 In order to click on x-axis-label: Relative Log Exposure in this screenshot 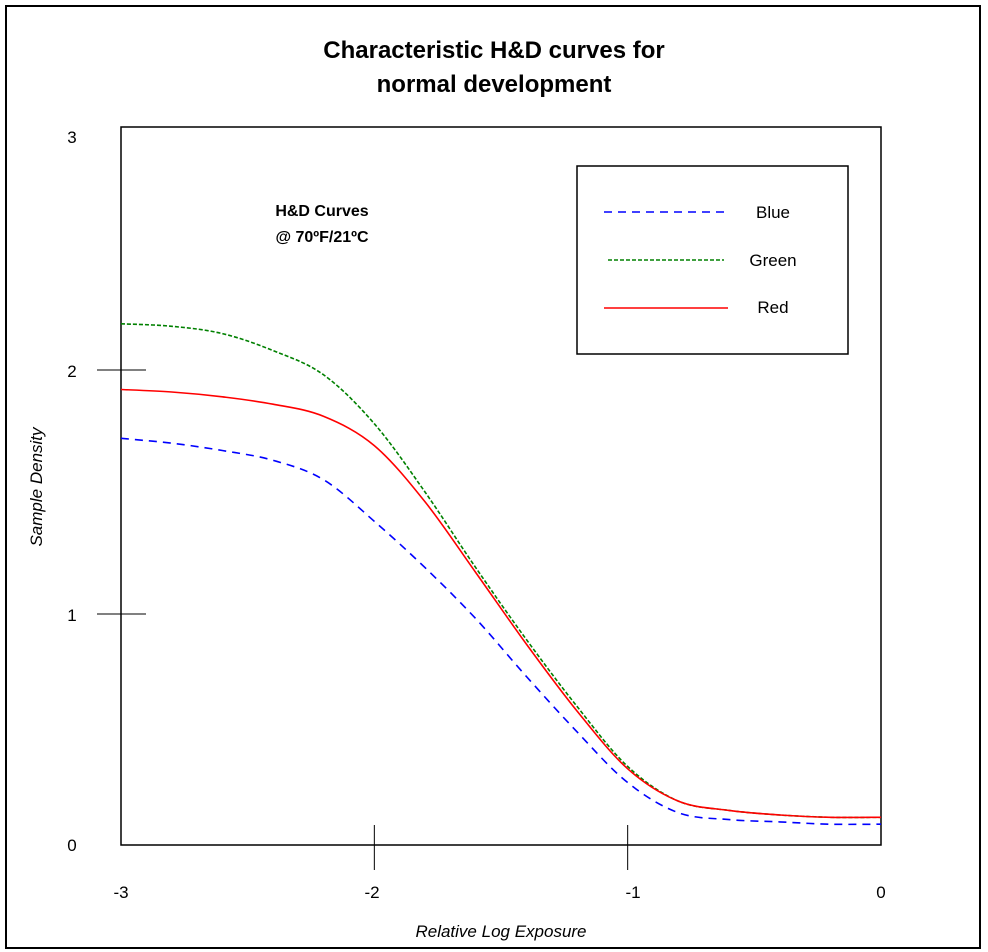, I will do `click(500, 931)`.